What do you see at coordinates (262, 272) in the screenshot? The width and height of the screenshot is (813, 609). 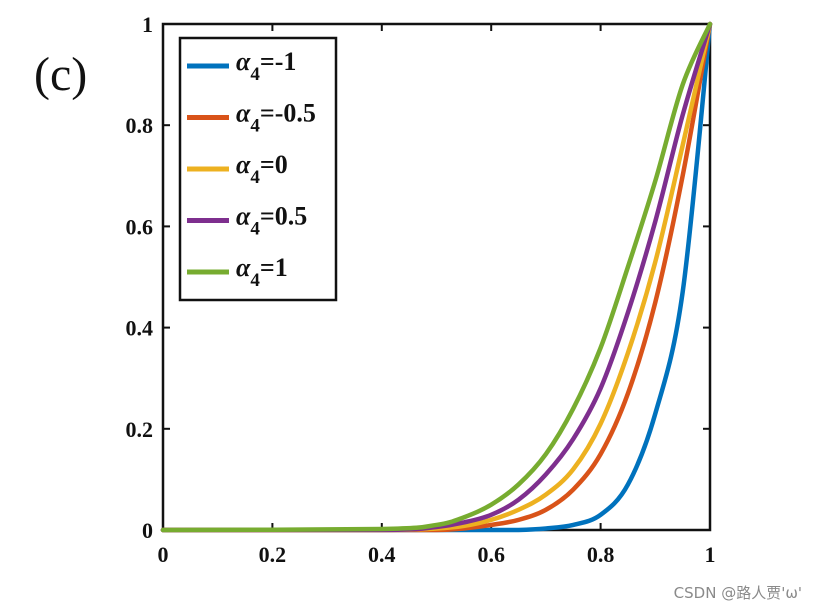 I see `legend-label-4: α4=1` at bounding box center [262, 272].